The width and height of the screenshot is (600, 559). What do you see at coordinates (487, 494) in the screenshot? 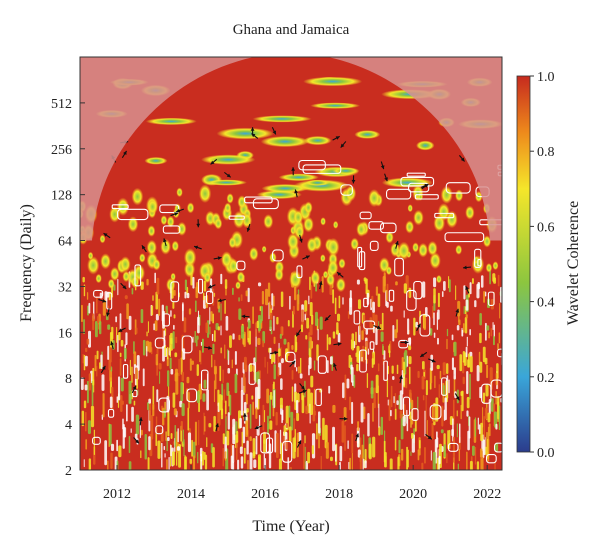
I see `x-tick-label: 2022` at bounding box center [487, 494].